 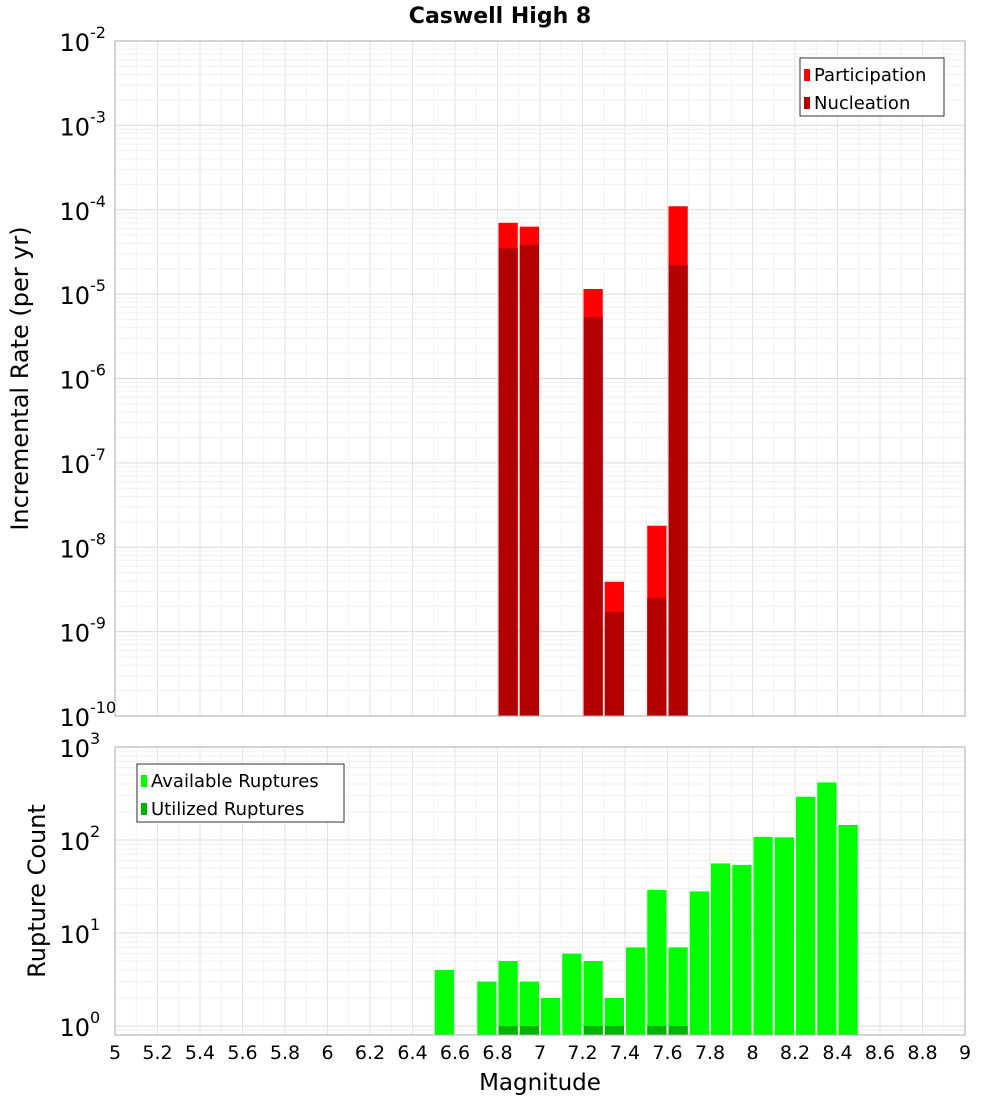 I want to click on y-tick-exponent: -3, so click(x=98, y=116).